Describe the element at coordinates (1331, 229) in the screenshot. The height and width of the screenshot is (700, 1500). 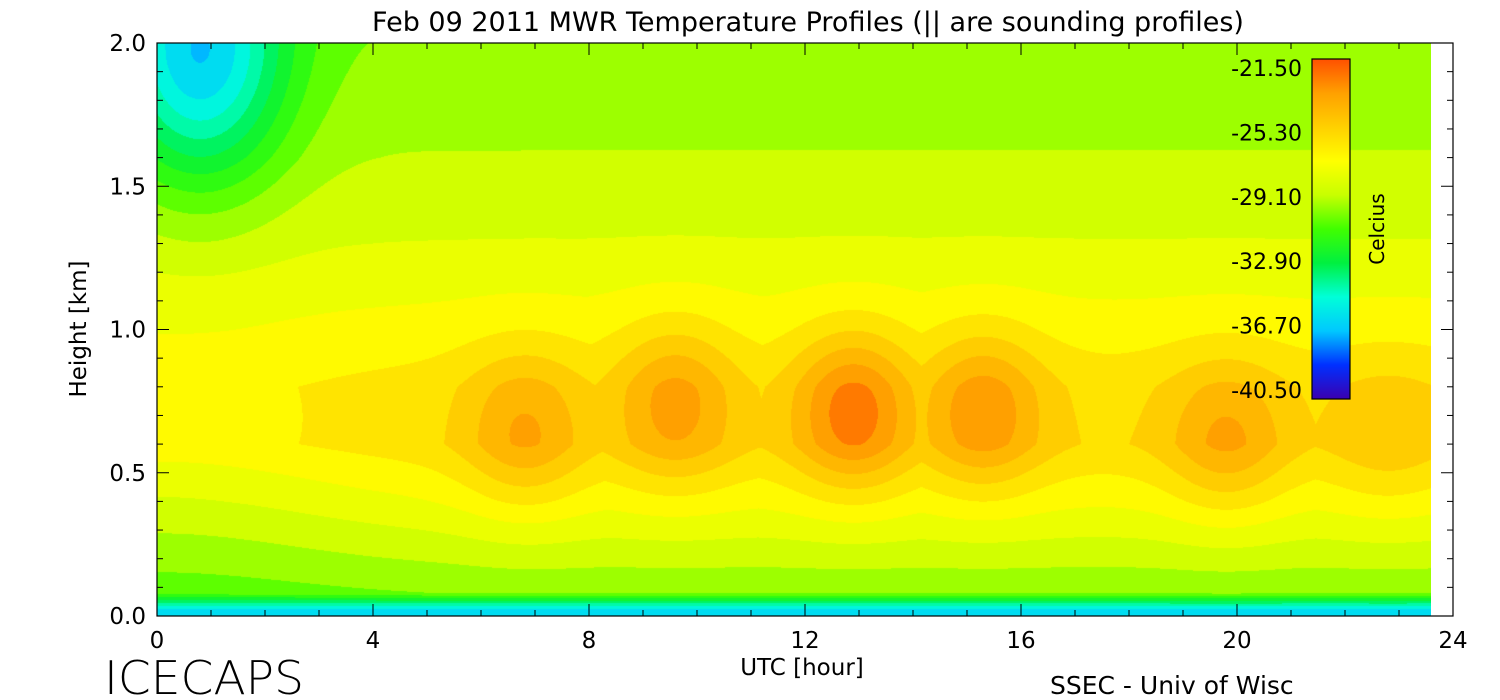
I see `colorbar-scale` at that location.